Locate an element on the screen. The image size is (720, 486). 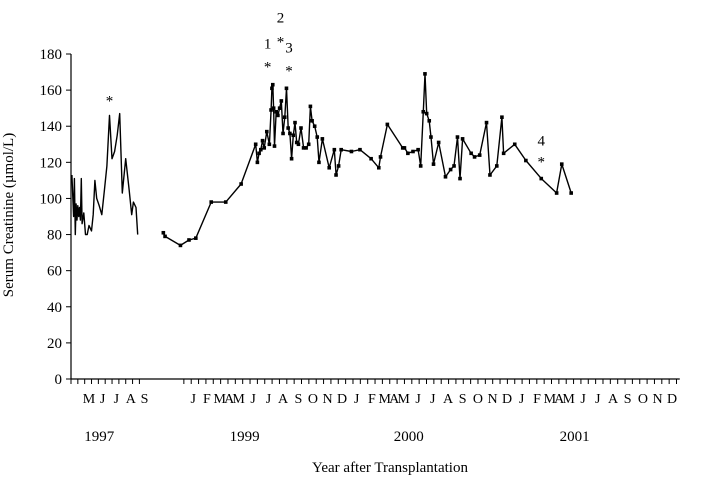
x-axis-title: Year after Transplantation is located at coordinates (390, 468).